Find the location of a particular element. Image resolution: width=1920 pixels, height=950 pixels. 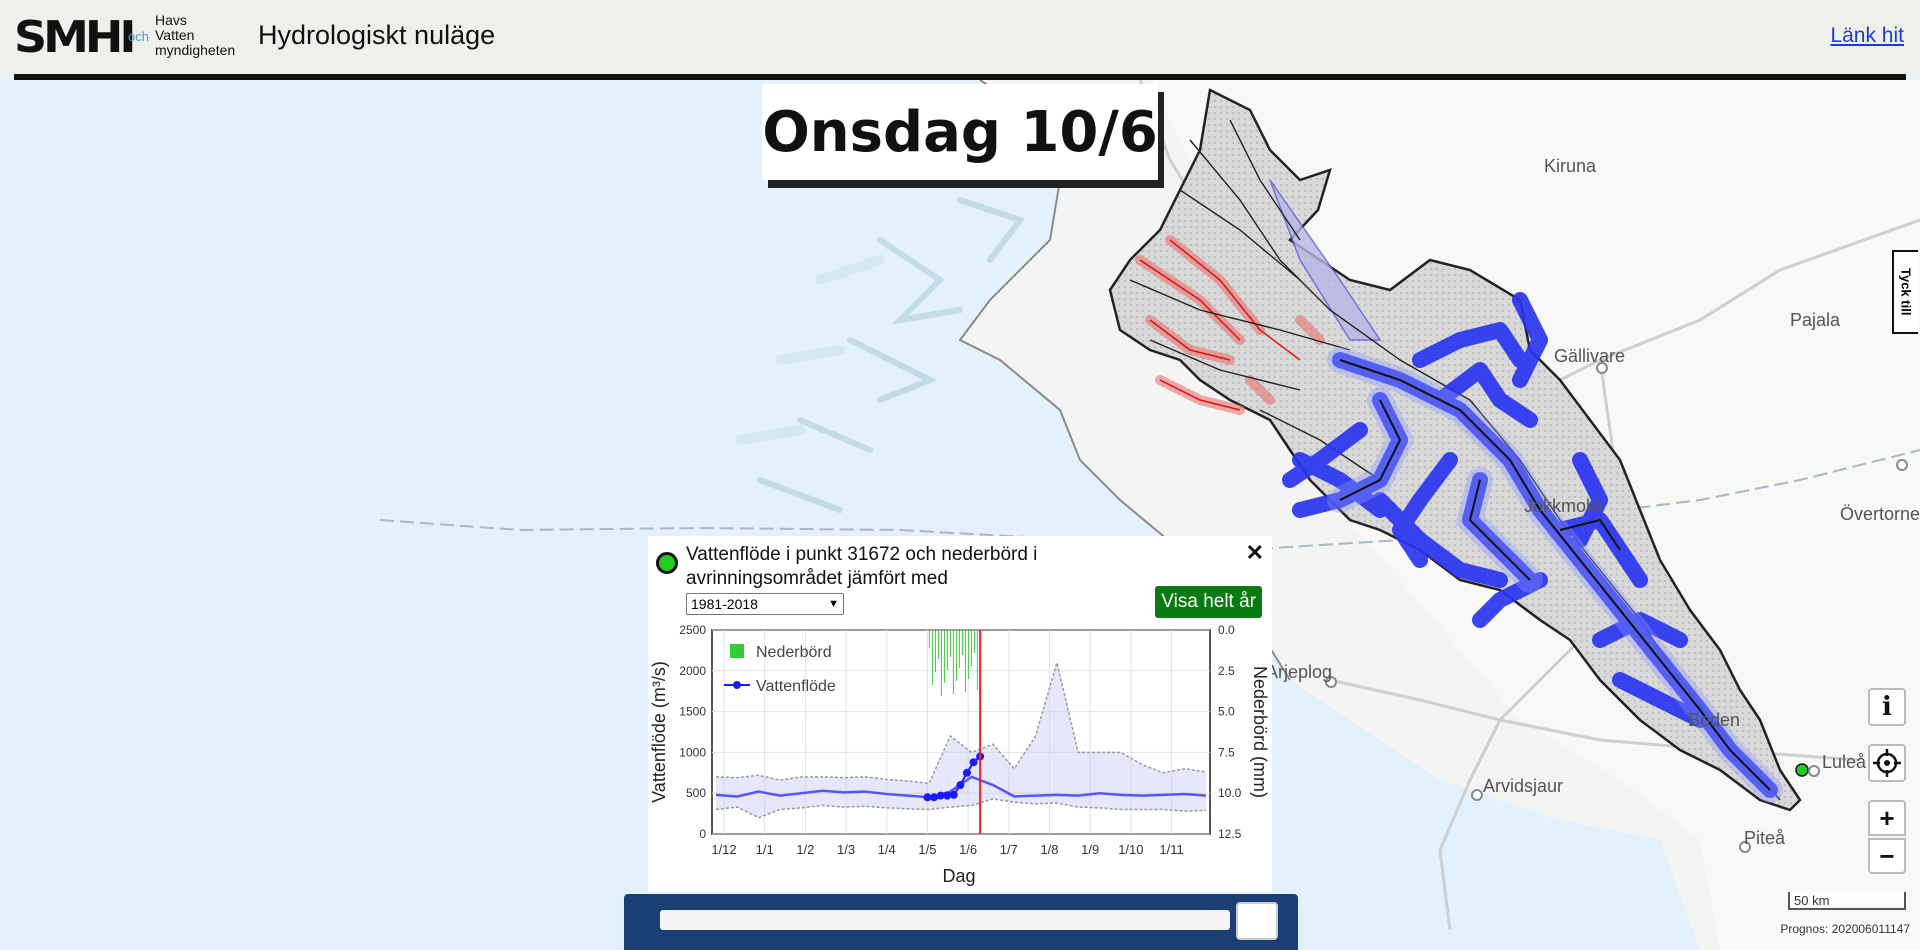

flow-range-band is located at coordinates (961, 740).